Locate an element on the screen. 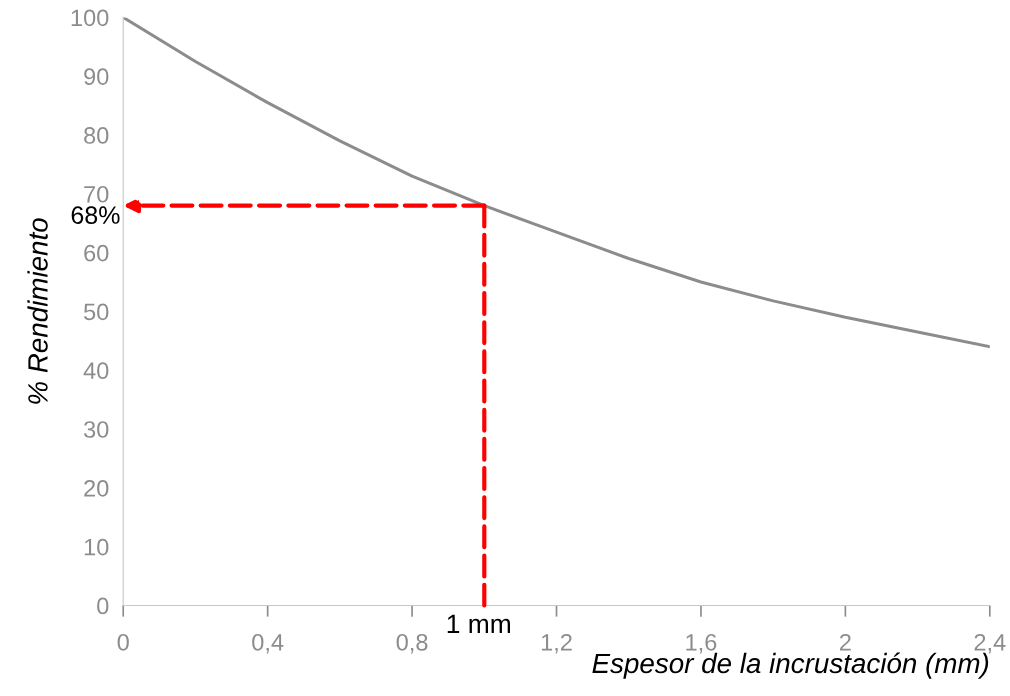 The image size is (1010, 696). y-tick-label: 30 is located at coordinates (96, 429).